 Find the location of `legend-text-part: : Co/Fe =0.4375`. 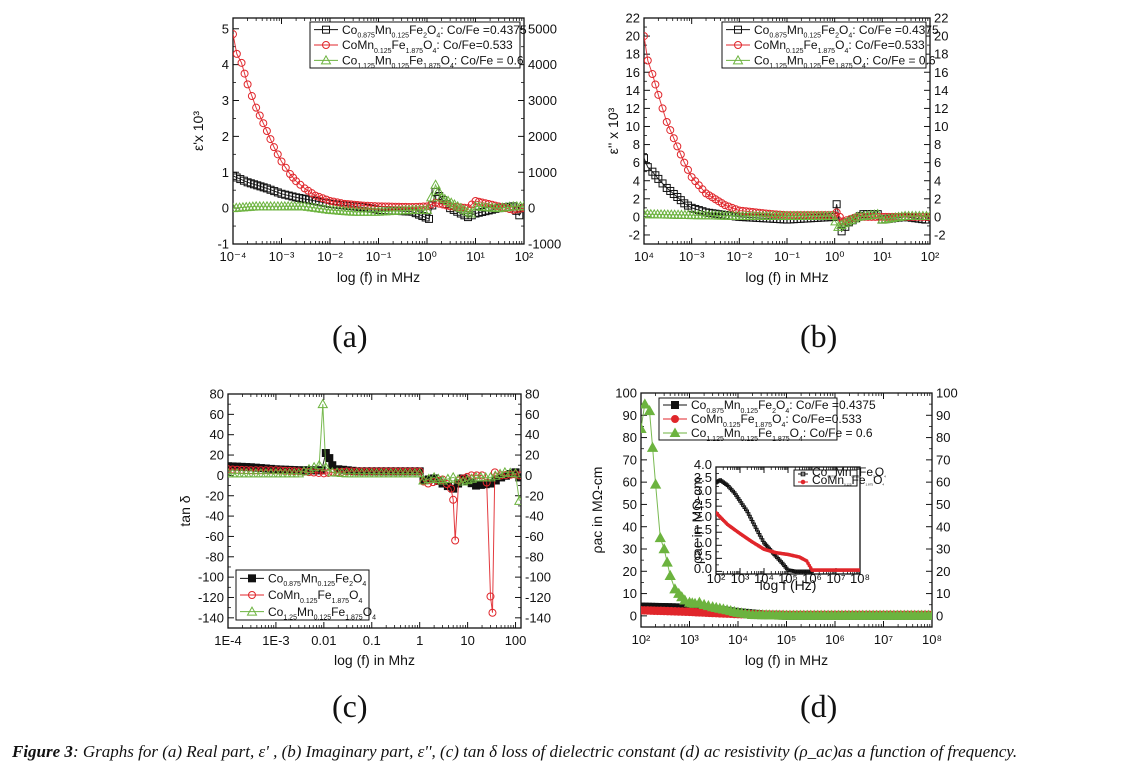

legend-text-part: : Co/Fe =0.4375 is located at coordinates (832, 405).